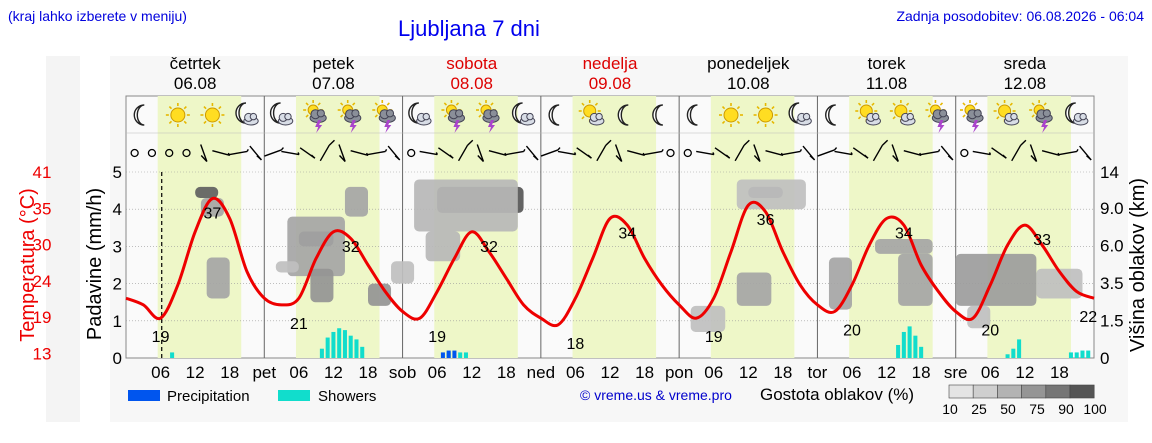 Image resolution: width=1152 pixels, height=443 pixels. I want to click on temperature-label: 21, so click(299, 324).